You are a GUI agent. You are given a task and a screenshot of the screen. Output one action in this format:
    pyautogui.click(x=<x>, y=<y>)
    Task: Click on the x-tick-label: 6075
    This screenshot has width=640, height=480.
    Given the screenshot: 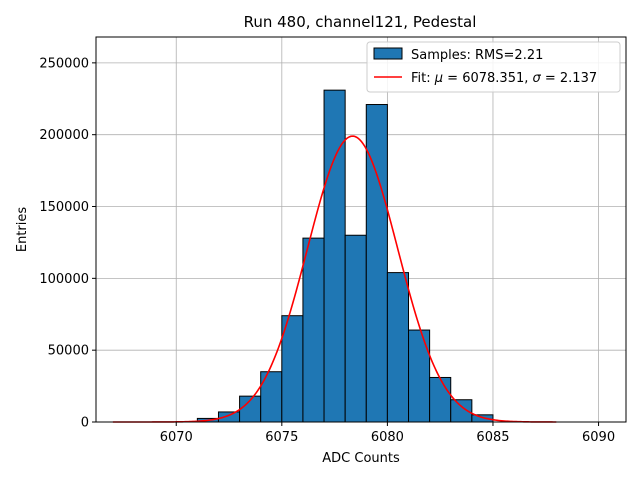 What is the action you would take?
    pyautogui.click(x=281, y=437)
    